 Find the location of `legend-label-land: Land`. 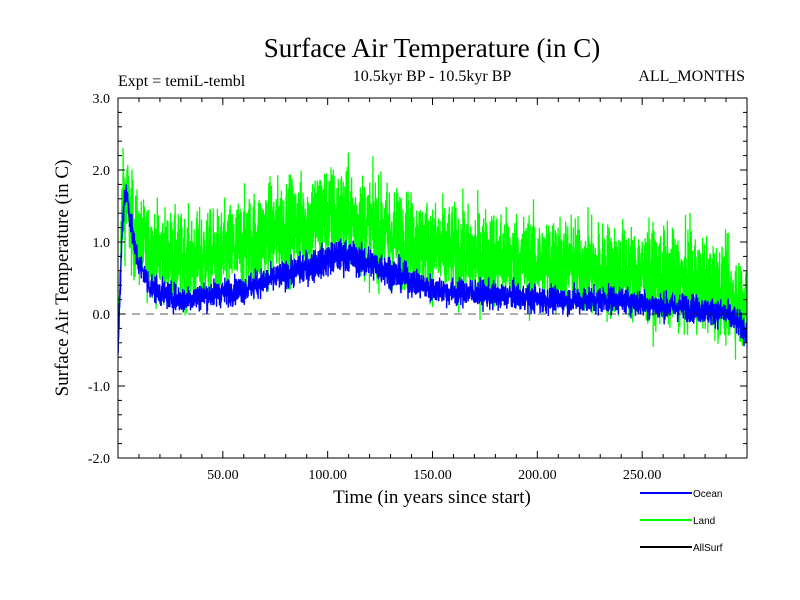

legend-label-land: Land is located at coordinates (704, 521).